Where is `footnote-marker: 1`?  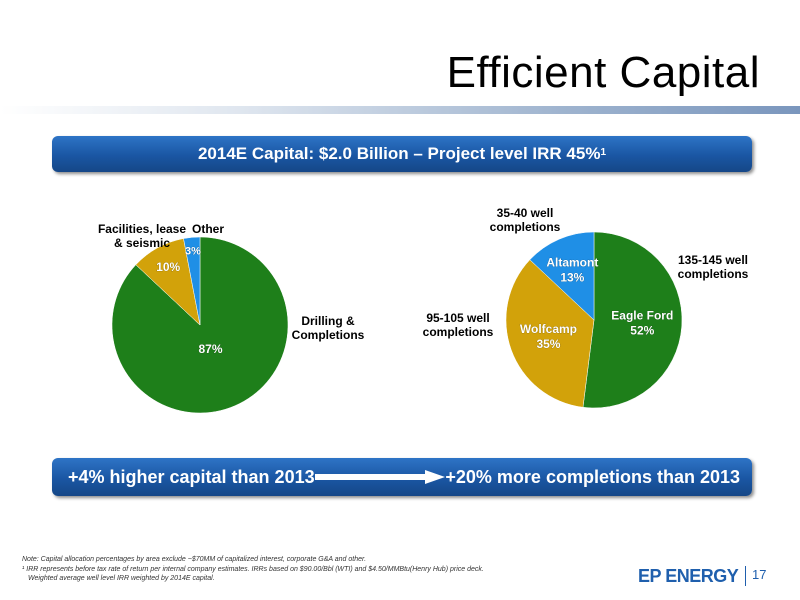
footnote-marker: 1 is located at coordinates (603, 152).